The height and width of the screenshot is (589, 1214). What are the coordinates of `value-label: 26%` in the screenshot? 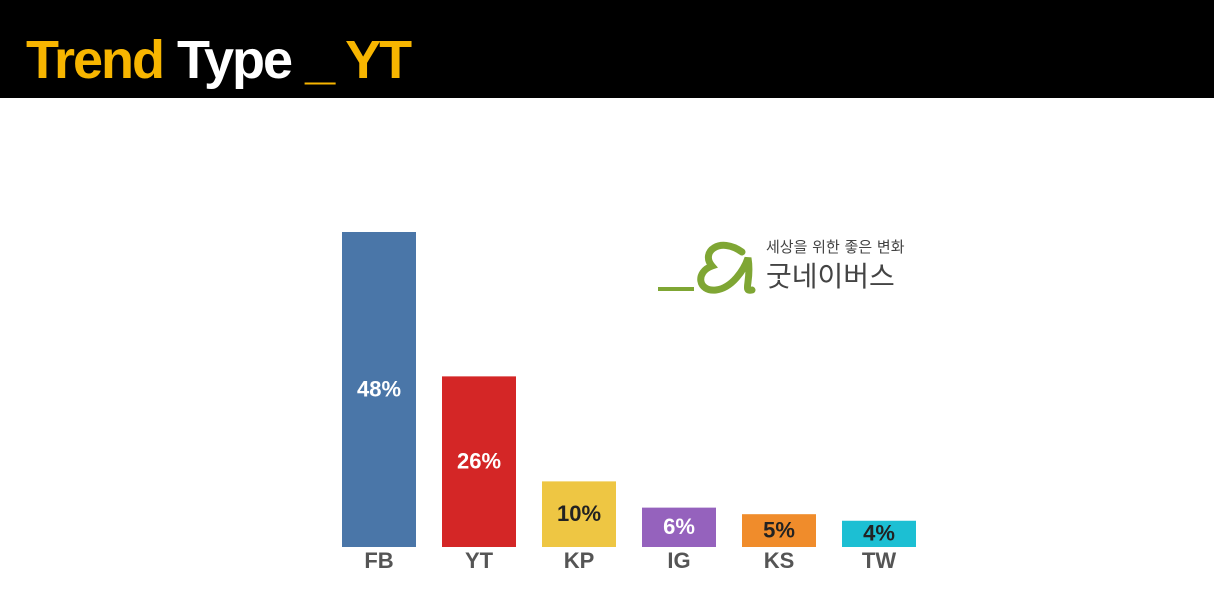 It's located at (479, 461).